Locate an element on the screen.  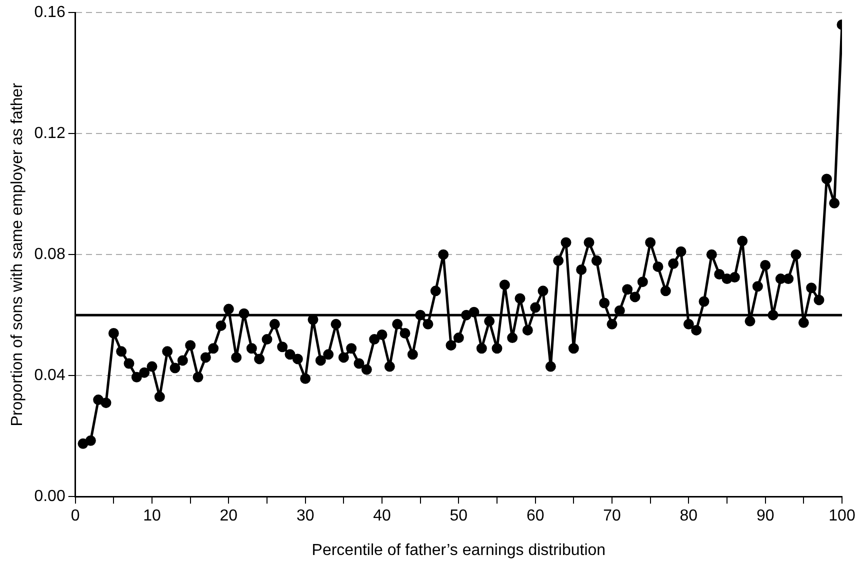
y-tick-label: 0.08 is located at coordinates (50, 255).